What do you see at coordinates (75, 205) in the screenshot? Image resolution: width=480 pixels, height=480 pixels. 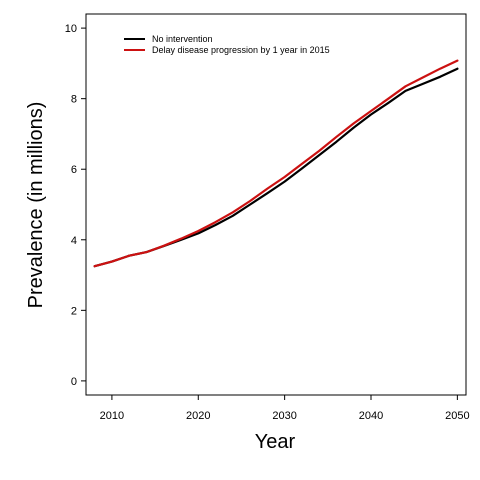 I see `y-axis: 0 2 4 6 8 10` at bounding box center [75, 205].